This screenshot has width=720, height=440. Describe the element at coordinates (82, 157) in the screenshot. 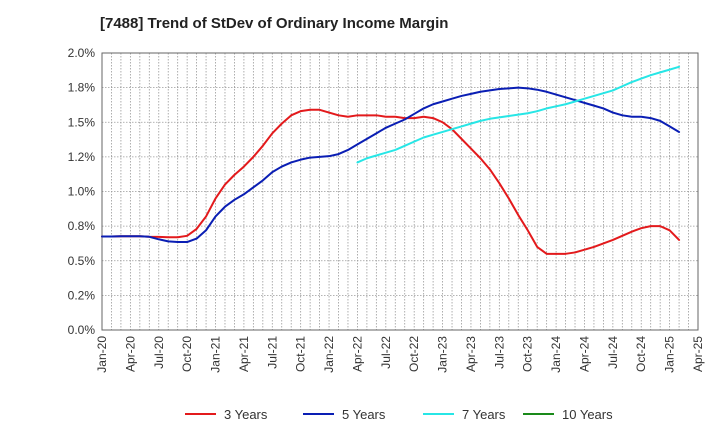

I see `y-tick-label: 1.2%` at that location.